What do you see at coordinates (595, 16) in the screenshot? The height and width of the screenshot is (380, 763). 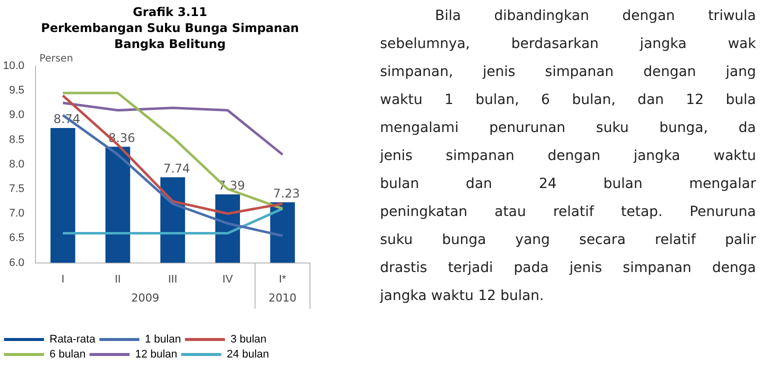 I see `text: Bila dibandingkan dengan triwula` at bounding box center [595, 16].